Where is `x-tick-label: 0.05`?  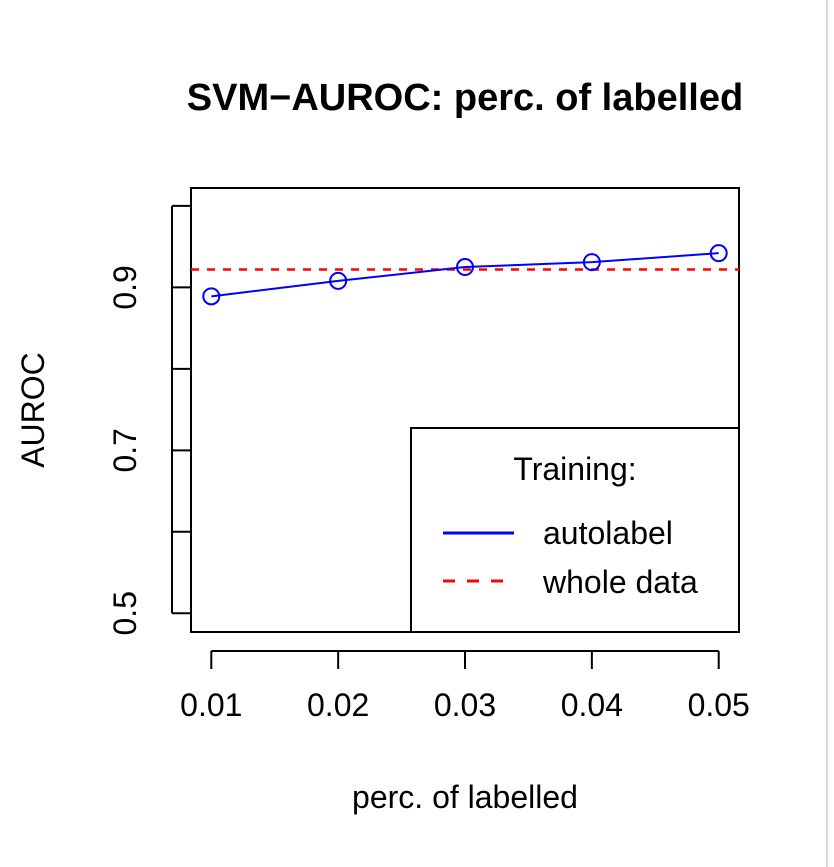
x-tick-label: 0.05 is located at coordinates (719, 705).